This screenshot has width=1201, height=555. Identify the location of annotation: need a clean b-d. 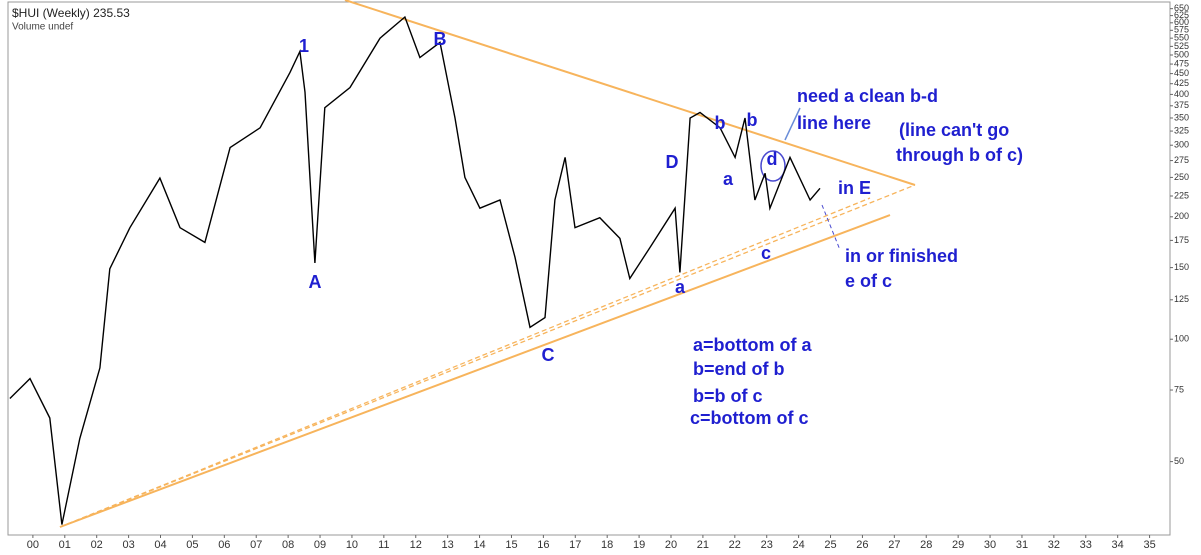
(867, 96).